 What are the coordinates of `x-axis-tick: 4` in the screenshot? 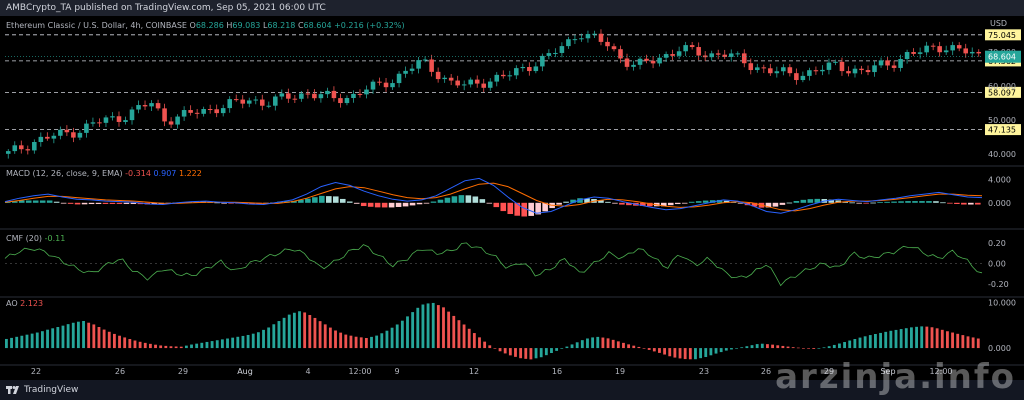 It's located at (307, 371).